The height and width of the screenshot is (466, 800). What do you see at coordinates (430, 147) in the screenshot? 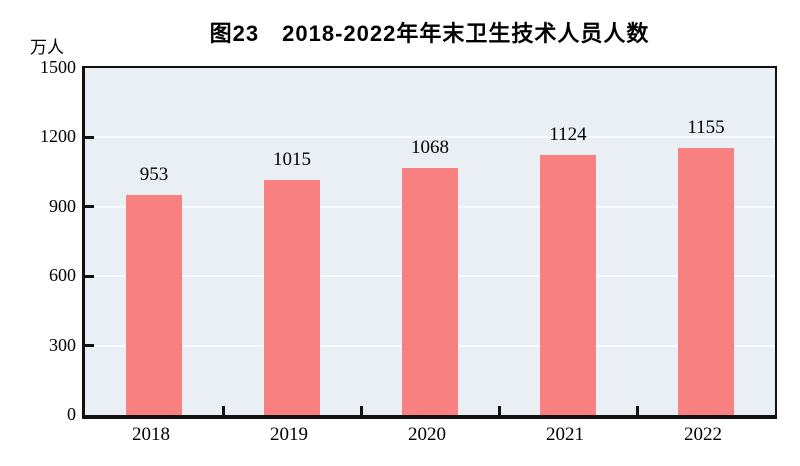
I see `bar-value-label: 1068` at bounding box center [430, 147].